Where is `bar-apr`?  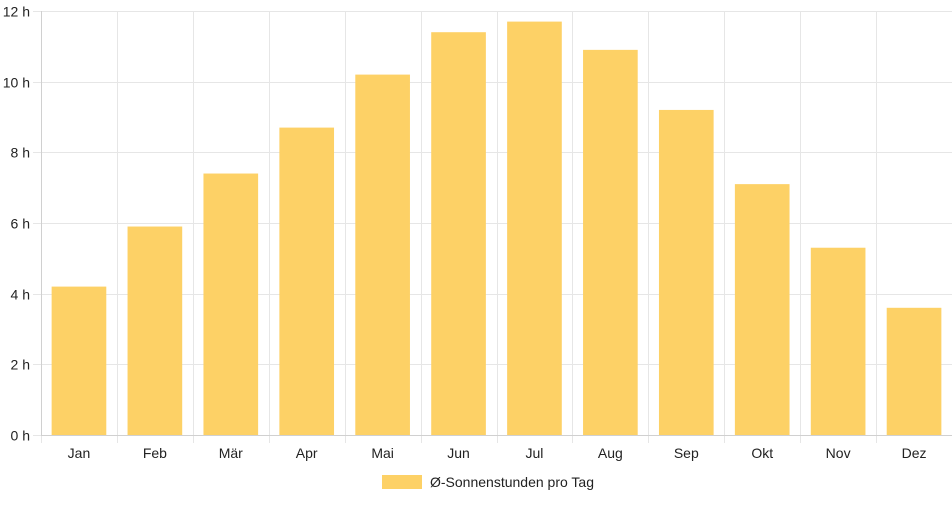 bar-apr is located at coordinates (307, 281).